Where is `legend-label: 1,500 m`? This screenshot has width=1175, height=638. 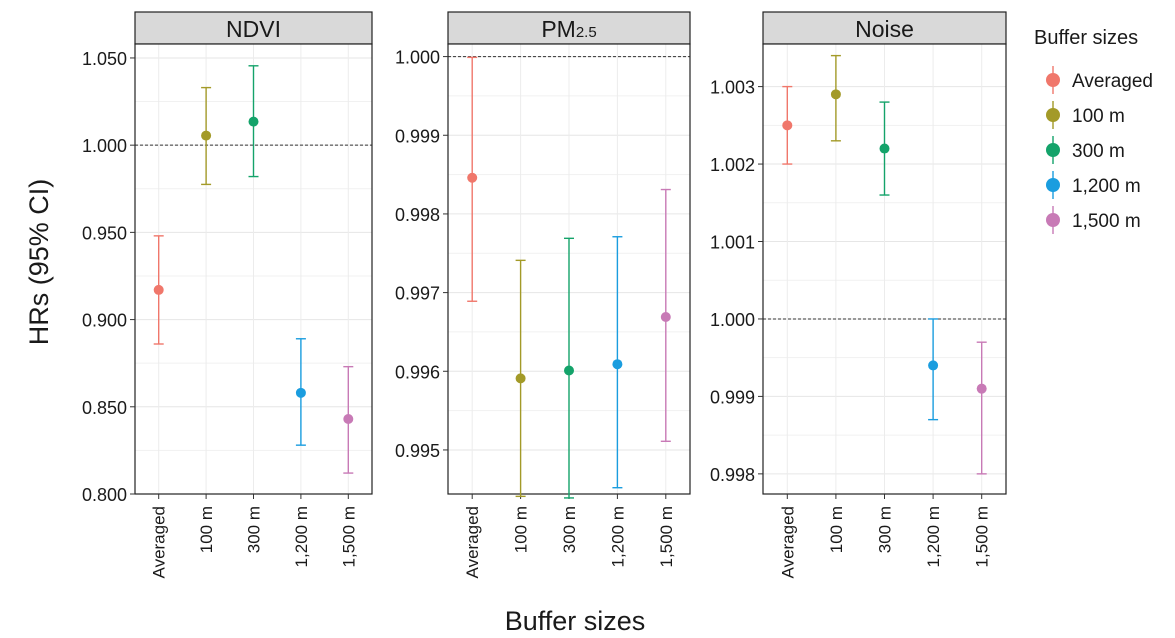
legend-label: 1,500 m is located at coordinates (1106, 221).